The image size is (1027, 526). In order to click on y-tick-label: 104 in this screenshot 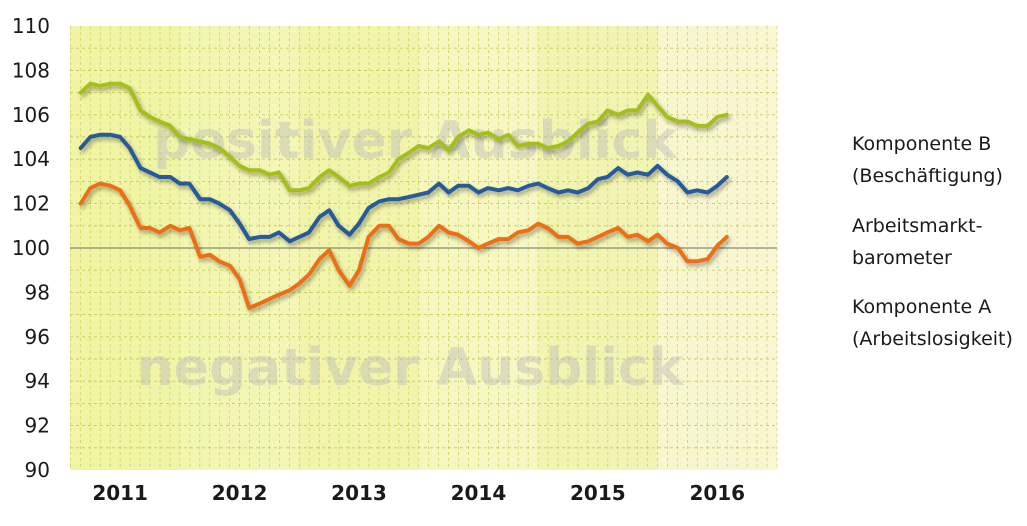, I will do `click(31, 159)`.